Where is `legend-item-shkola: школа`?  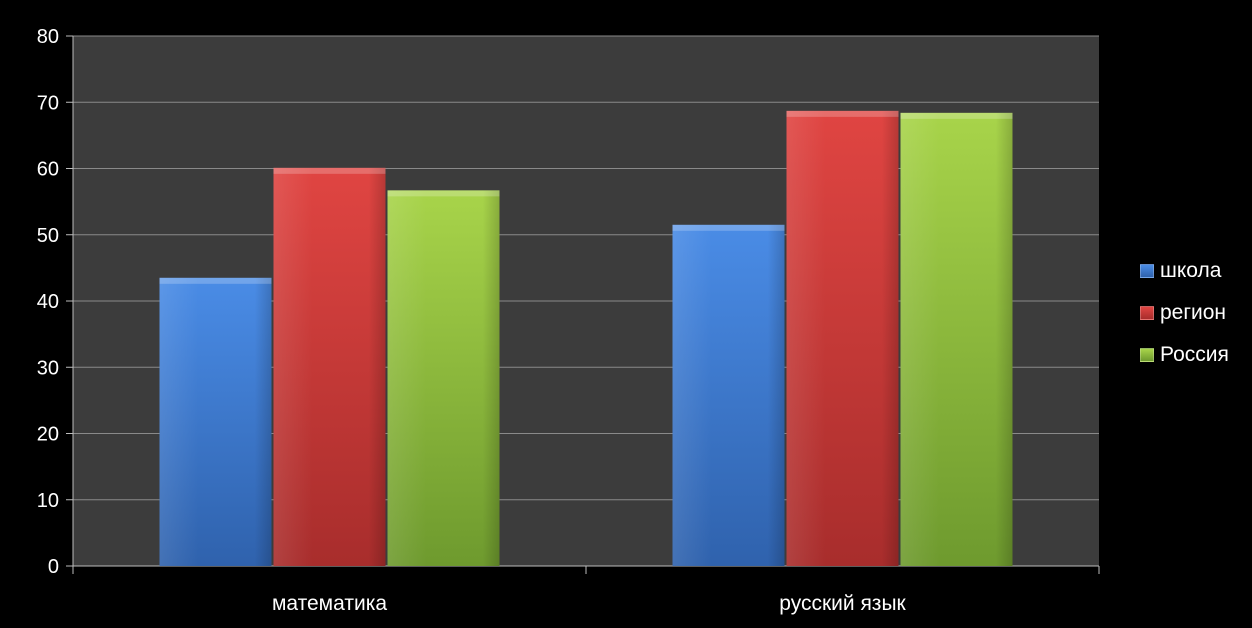 legend-item-shkola: школа is located at coordinates (1184, 271).